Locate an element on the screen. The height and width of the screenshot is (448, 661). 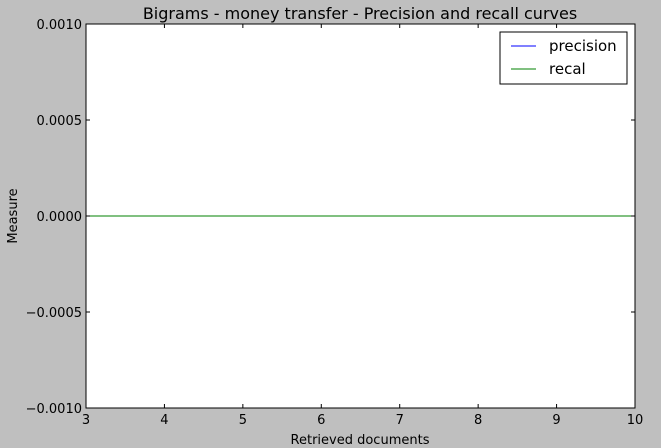
x-tick-label: 5 is located at coordinates (243, 420).